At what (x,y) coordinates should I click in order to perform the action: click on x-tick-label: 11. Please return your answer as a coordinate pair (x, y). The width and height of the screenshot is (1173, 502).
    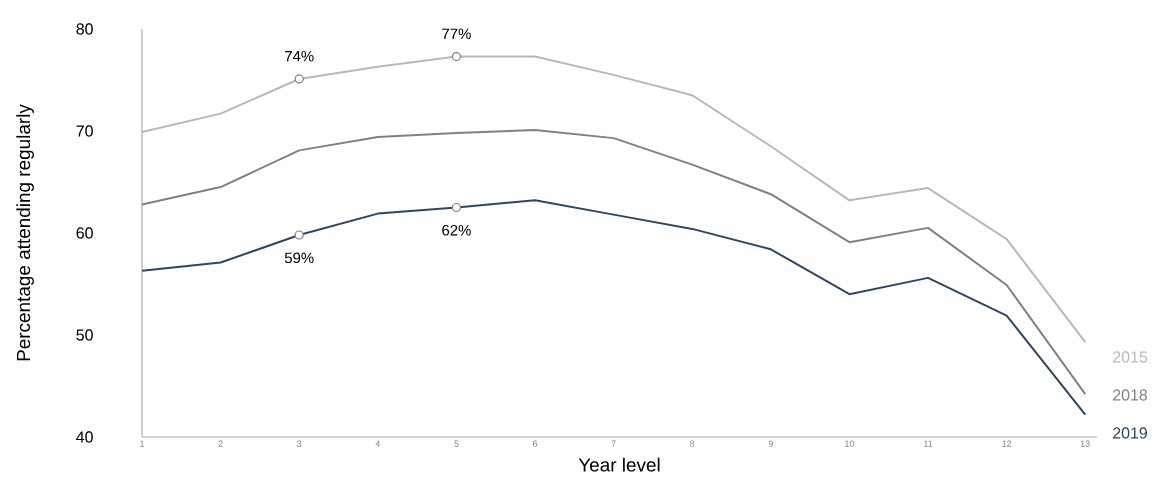
    Looking at the image, I should click on (928, 443).